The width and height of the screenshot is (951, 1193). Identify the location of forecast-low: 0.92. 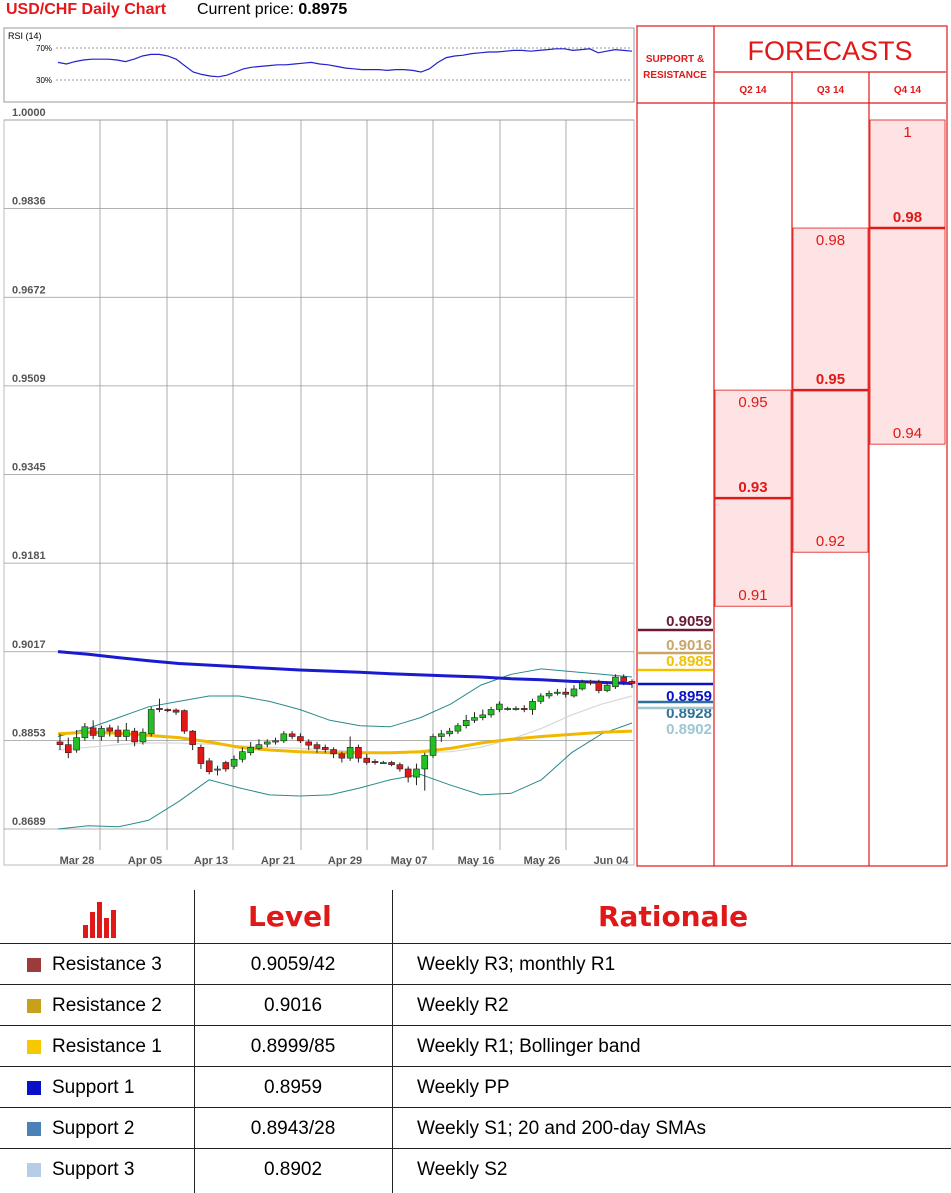
(830, 541).